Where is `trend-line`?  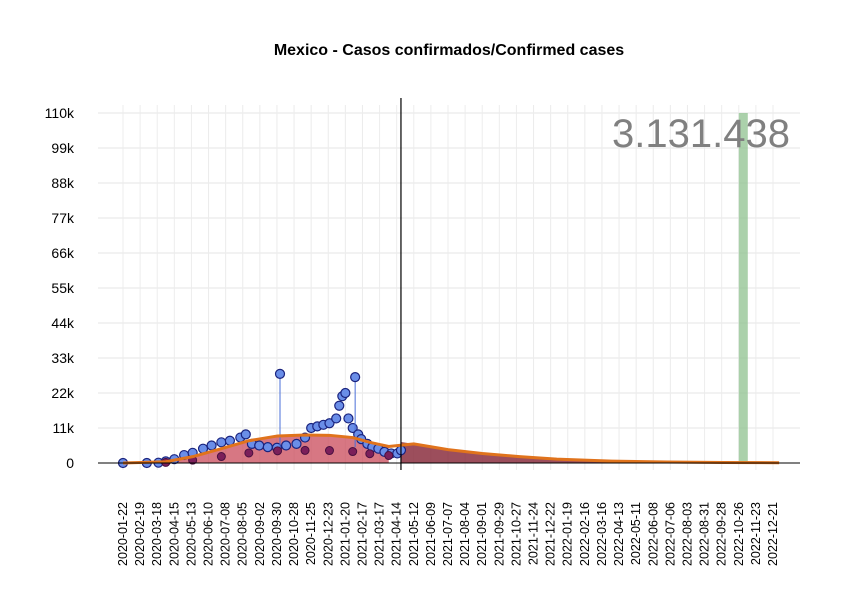
trend-line is located at coordinates (451, 449).